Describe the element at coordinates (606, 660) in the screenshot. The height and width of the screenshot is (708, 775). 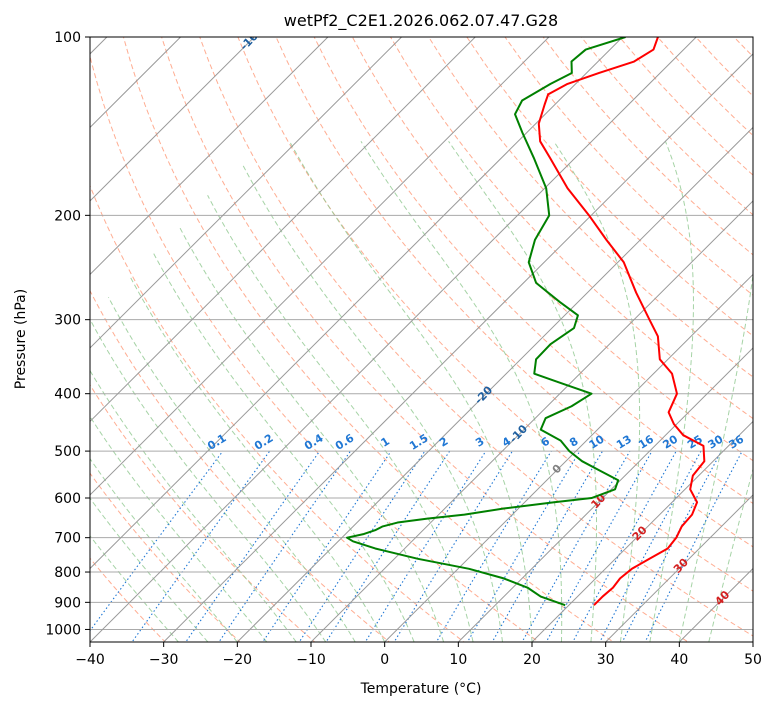
I see `x-tick-label: 30` at that location.